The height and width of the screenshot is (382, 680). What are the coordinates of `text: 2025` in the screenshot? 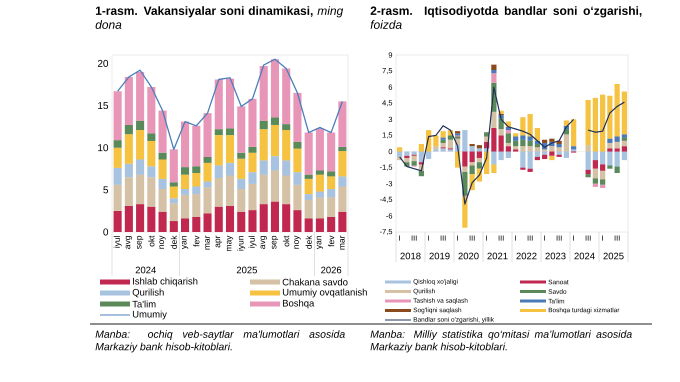 It's located at (613, 256).